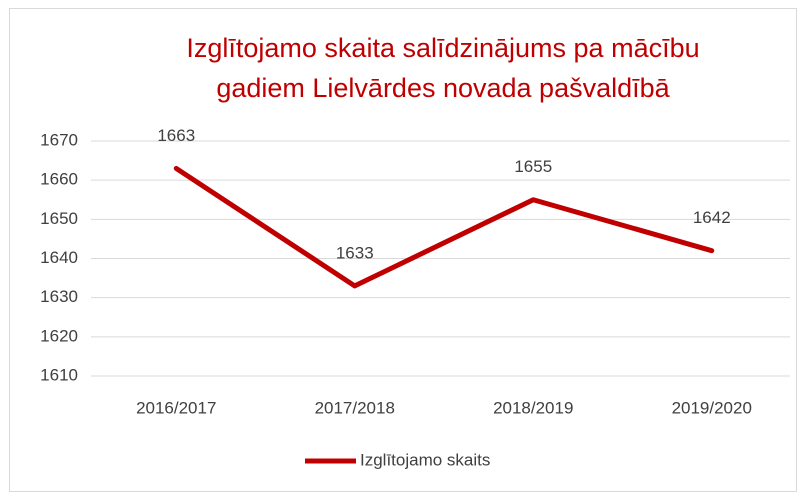 The height and width of the screenshot is (493, 807). Describe the element at coordinates (533, 407) in the screenshot. I see `x-tick-label: 2018/2019` at that location.